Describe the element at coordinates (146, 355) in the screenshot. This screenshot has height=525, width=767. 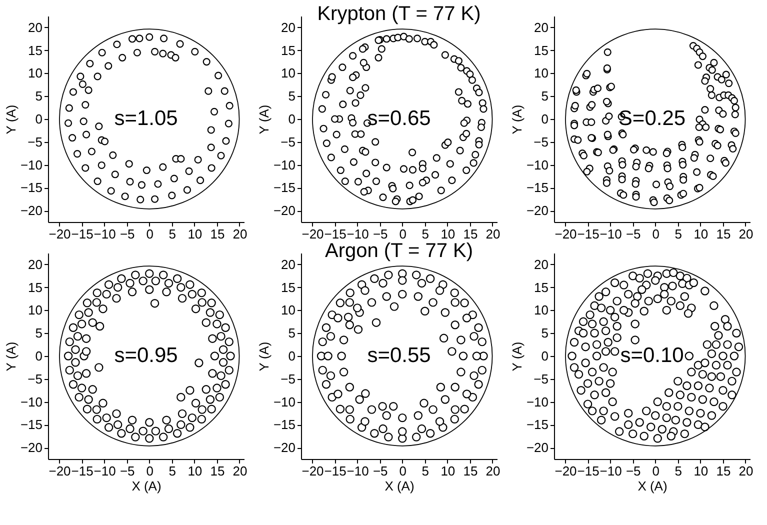
I see `annotation: s=0.95` at that location.